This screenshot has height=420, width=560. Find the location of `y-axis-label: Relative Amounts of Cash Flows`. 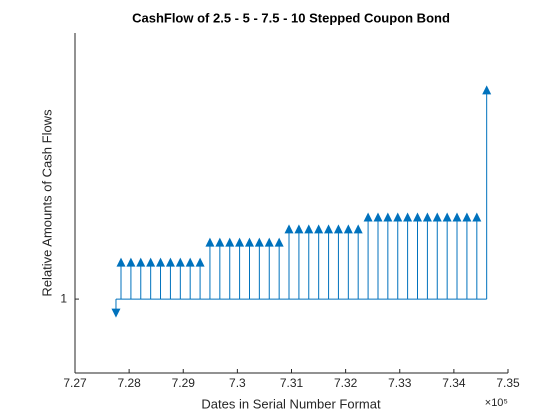

y-axis-label: Relative Amounts of Cash Flows is located at coordinates (46, 203).